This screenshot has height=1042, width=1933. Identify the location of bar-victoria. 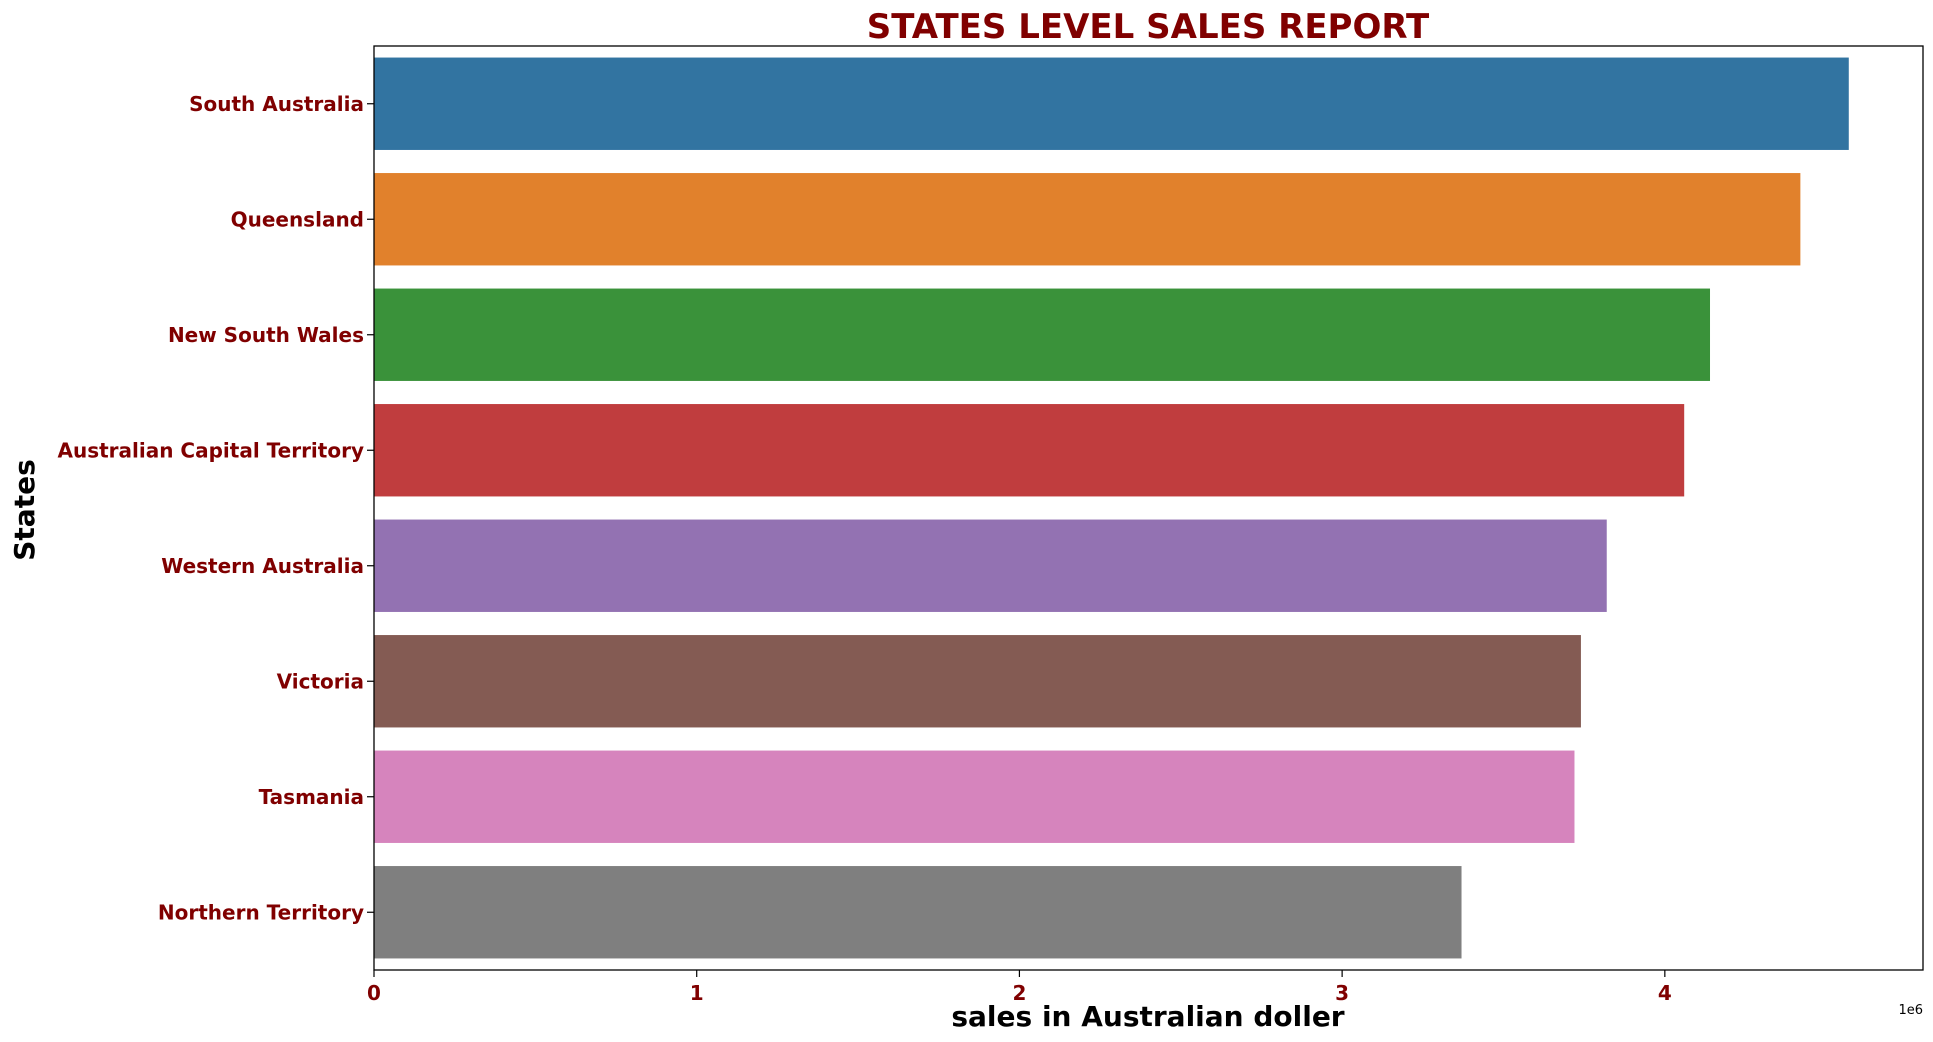
(977, 681).